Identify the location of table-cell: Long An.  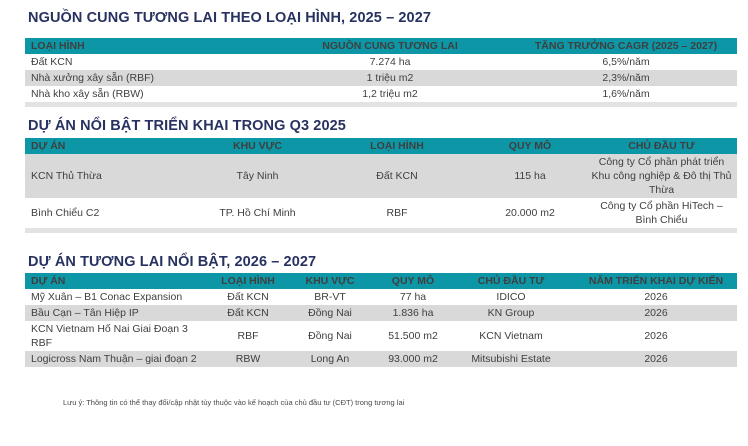
(330, 359).